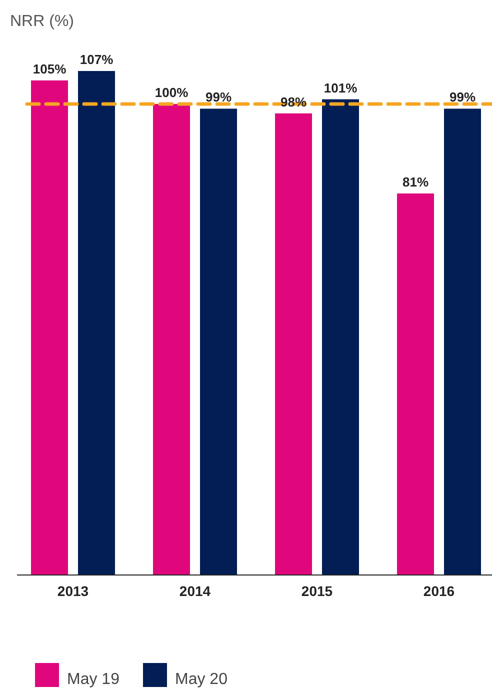 The width and height of the screenshot is (492, 691). What do you see at coordinates (49, 68) in the screenshot?
I see `data-label: 105%` at bounding box center [49, 68].